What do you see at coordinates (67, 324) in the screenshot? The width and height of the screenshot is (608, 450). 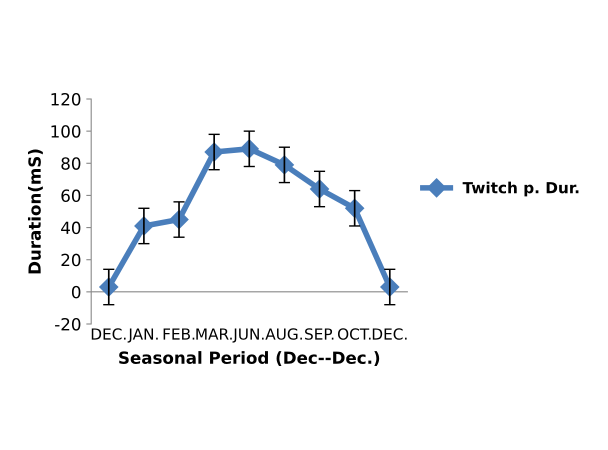 I see `y-tick-label: -20` at bounding box center [67, 324].